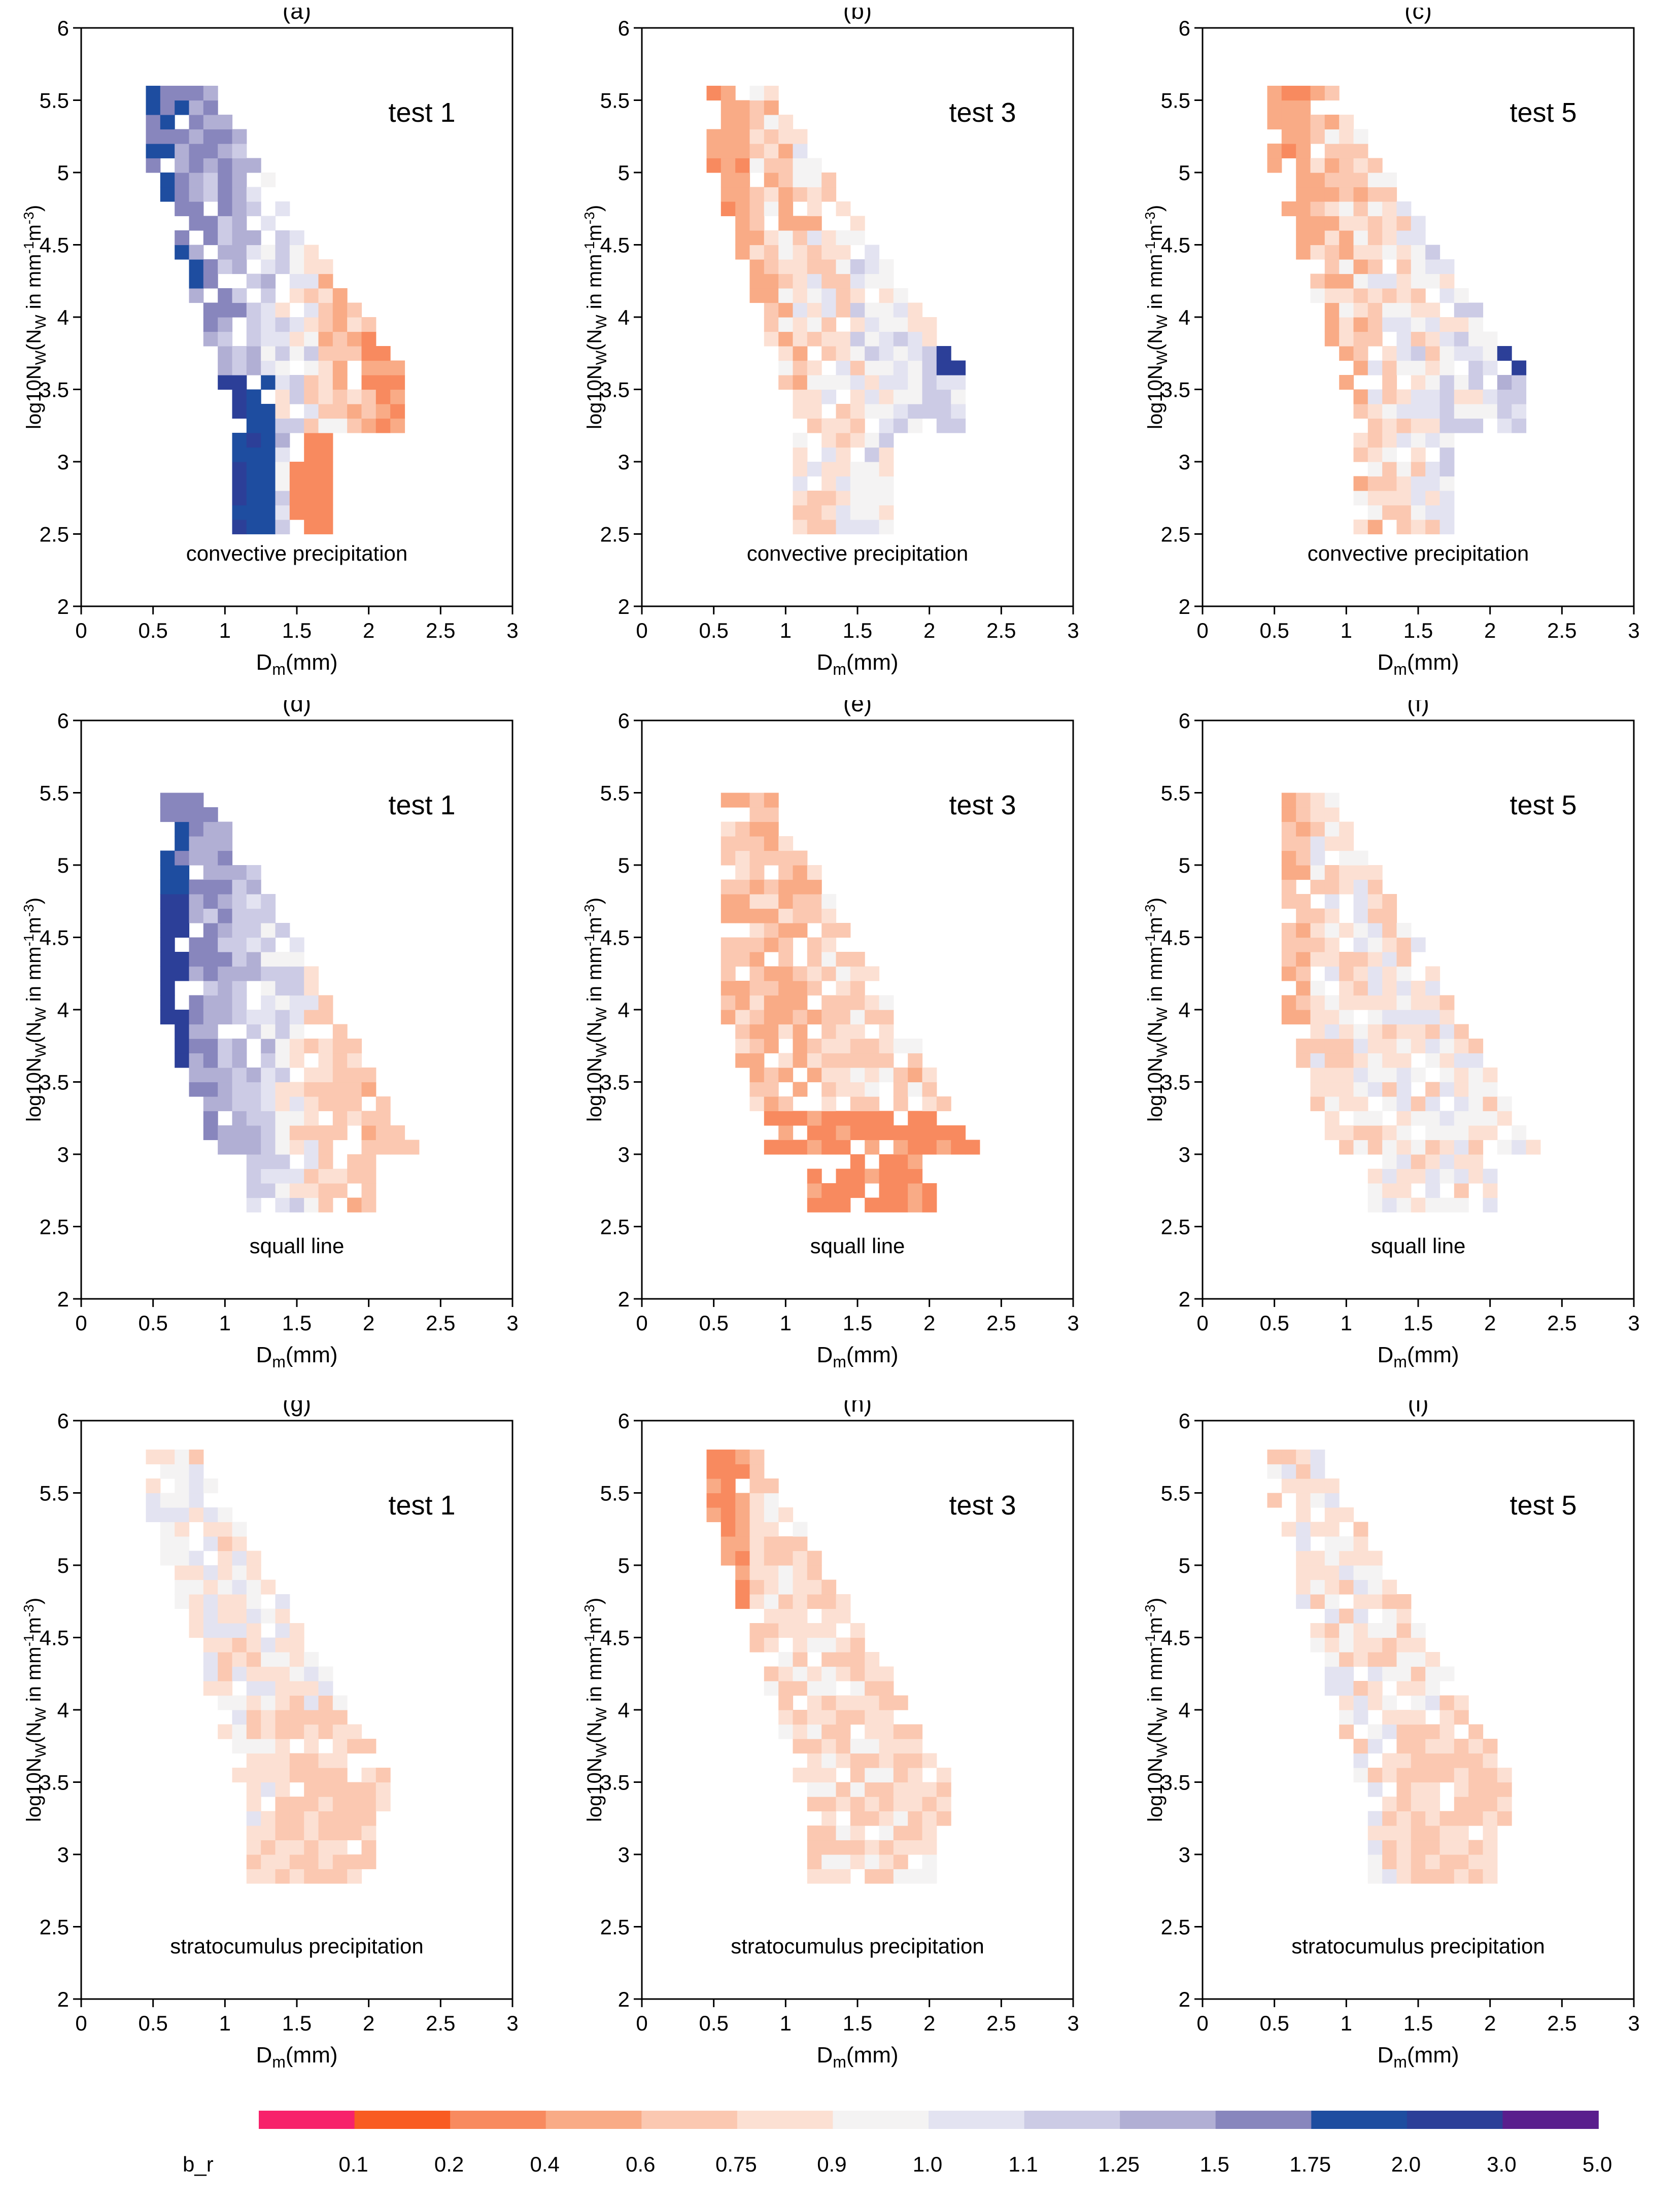 This screenshot has height=2203, width=1680. What do you see at coordinates (1490, 630) in the screenshot?
I see `x-tick-label: 2` at bounding box center [1490, 630].